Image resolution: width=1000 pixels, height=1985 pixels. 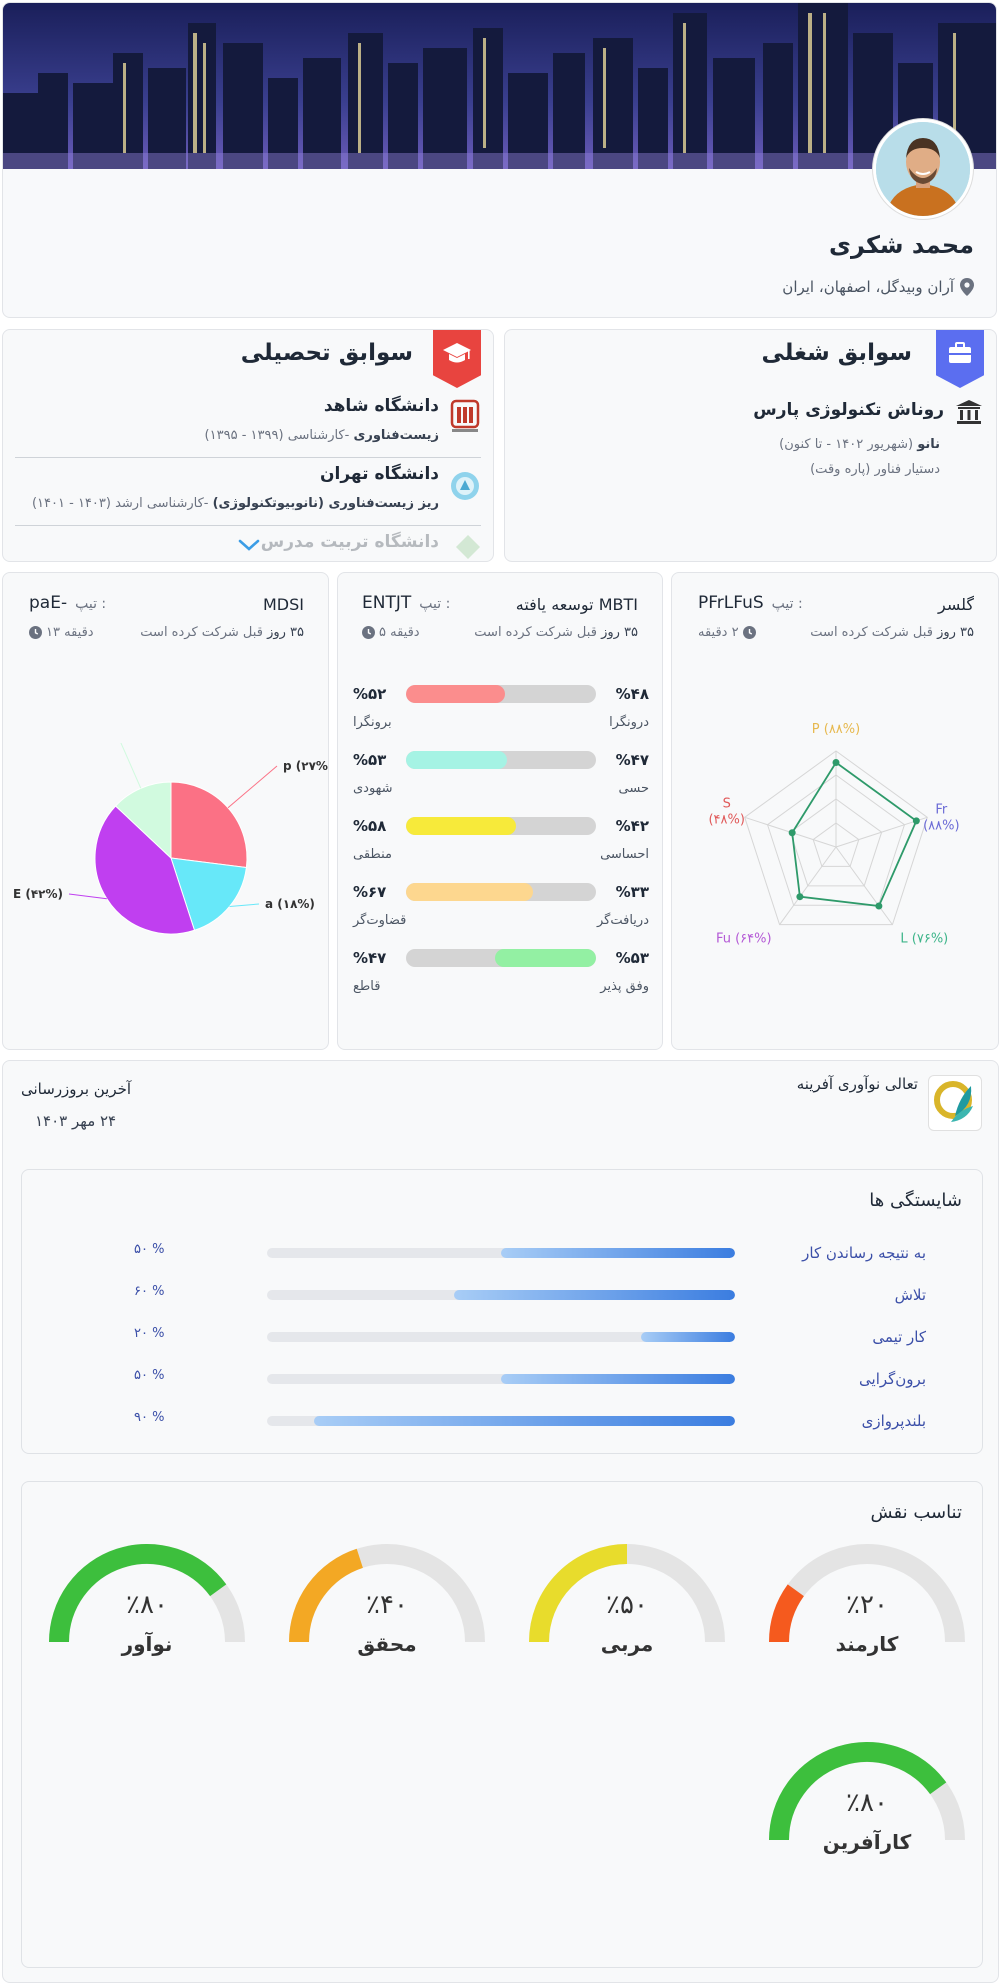 What do you see at coordinates (623, 920) in the screenshot?
I see `mbti-right-label: دریافت‌گر` at bounding box center [623, 920].